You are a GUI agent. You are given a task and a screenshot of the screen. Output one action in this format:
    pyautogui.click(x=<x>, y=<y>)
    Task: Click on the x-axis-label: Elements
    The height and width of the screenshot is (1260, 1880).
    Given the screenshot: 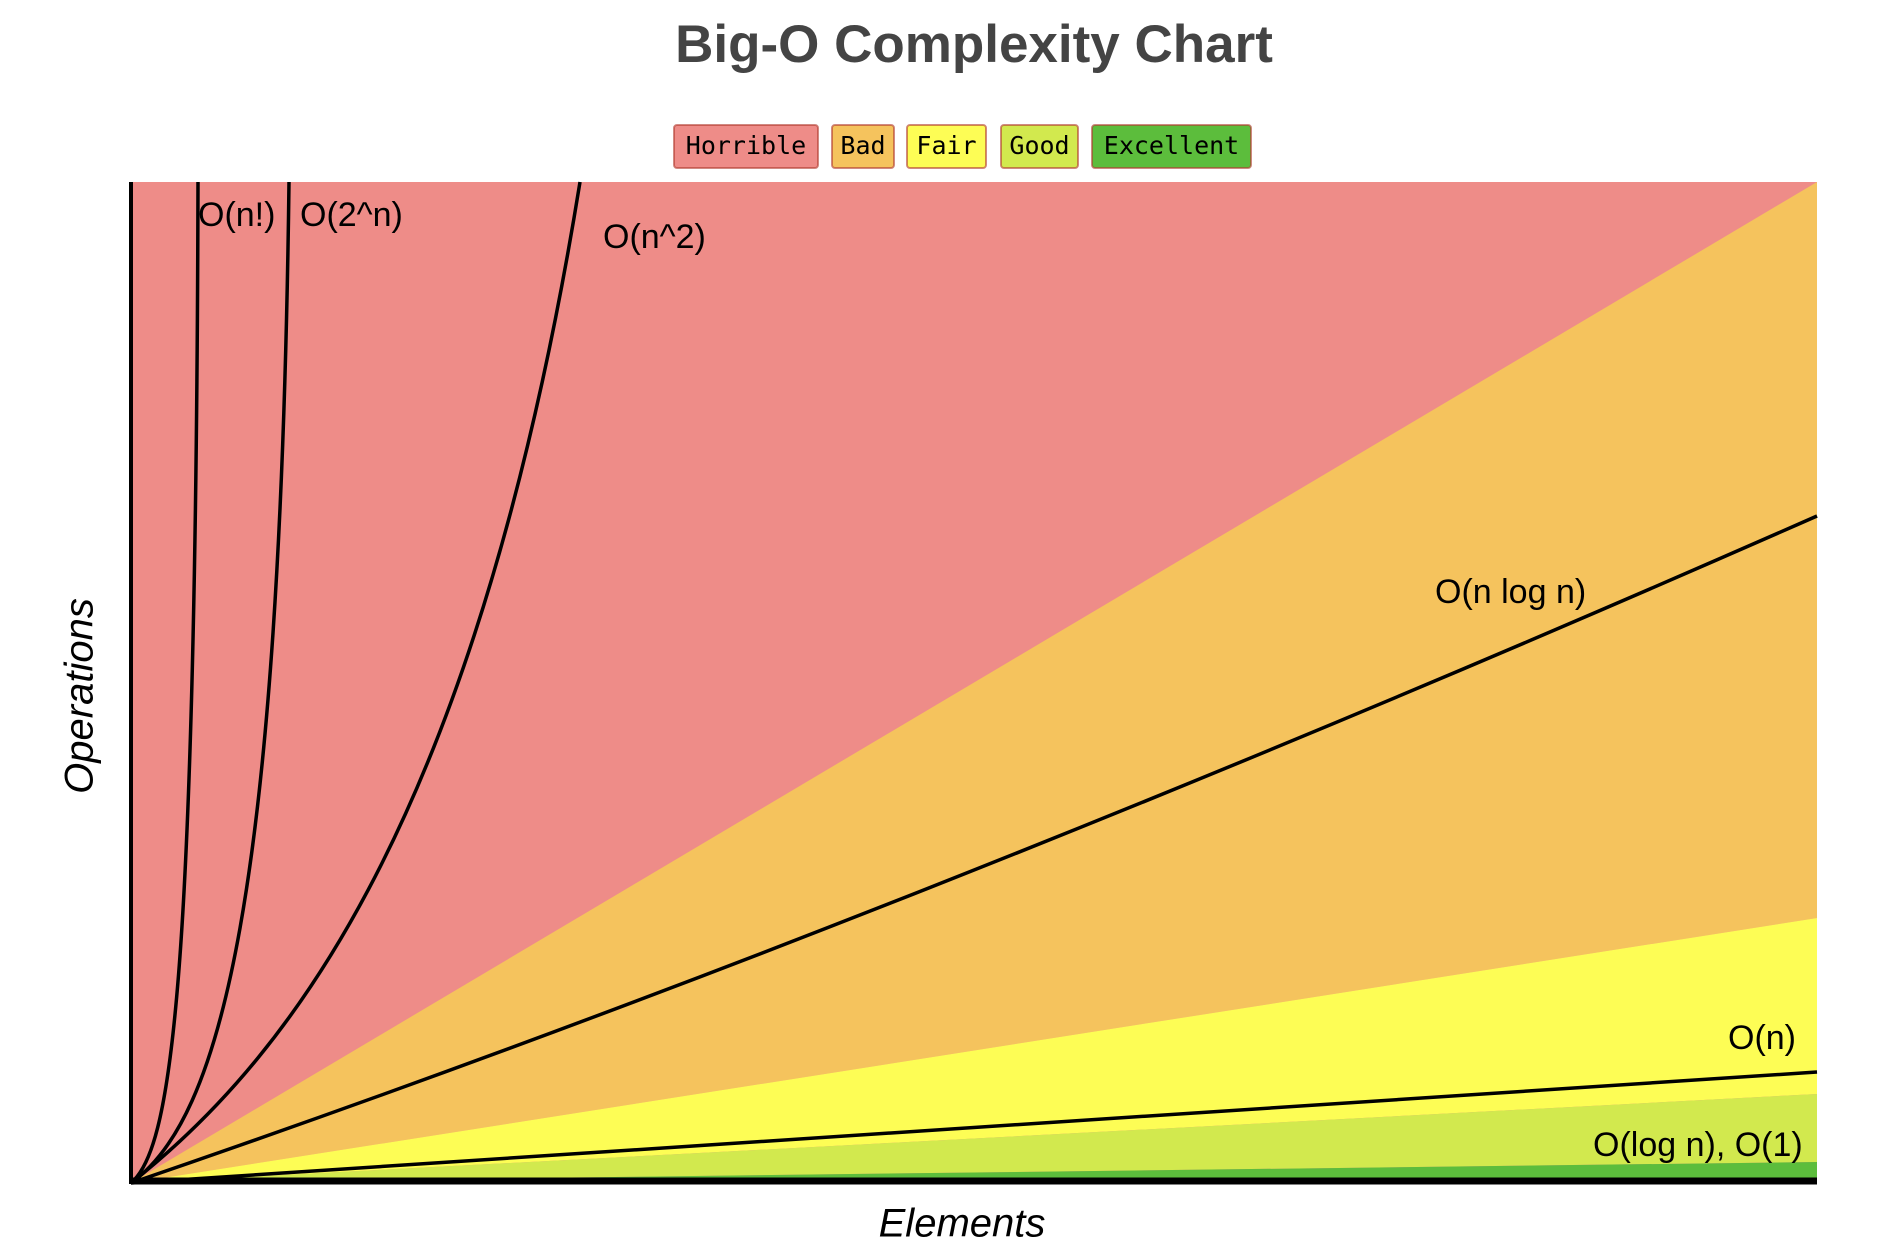 What is the action you would take?
    pyautogui.click(x=962, y=1224)
    